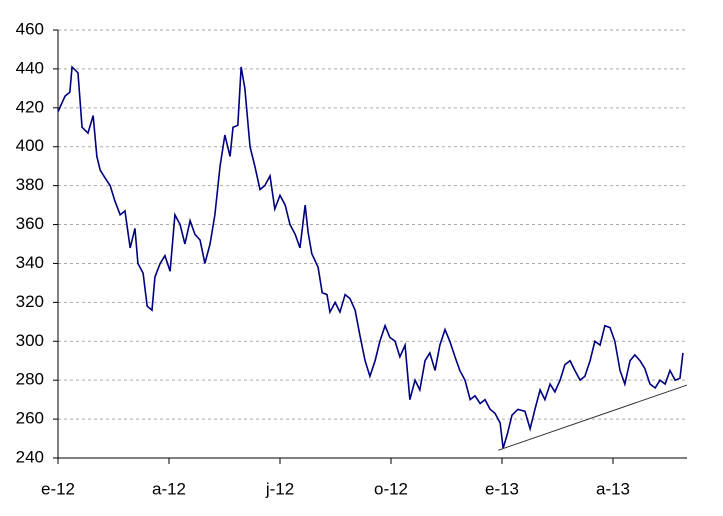 The image size is (723, 516). I want to click on y-tick-label: 400, so click(30, 145).